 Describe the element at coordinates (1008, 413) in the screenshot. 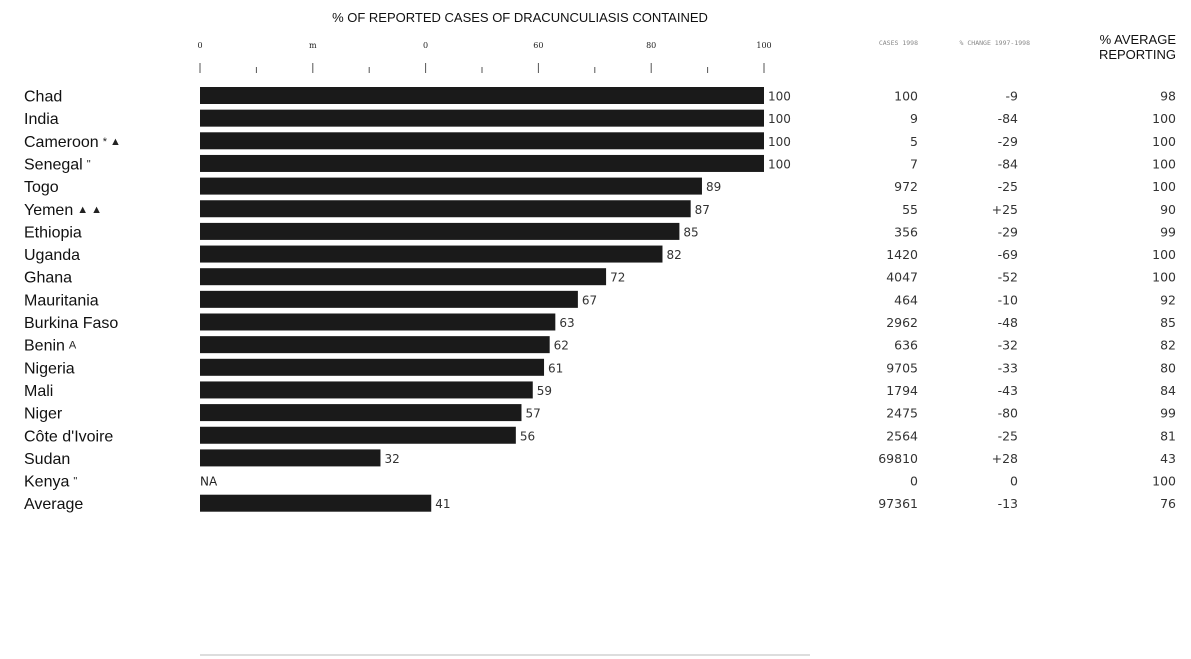

I see `change-cell: -80` at that location.